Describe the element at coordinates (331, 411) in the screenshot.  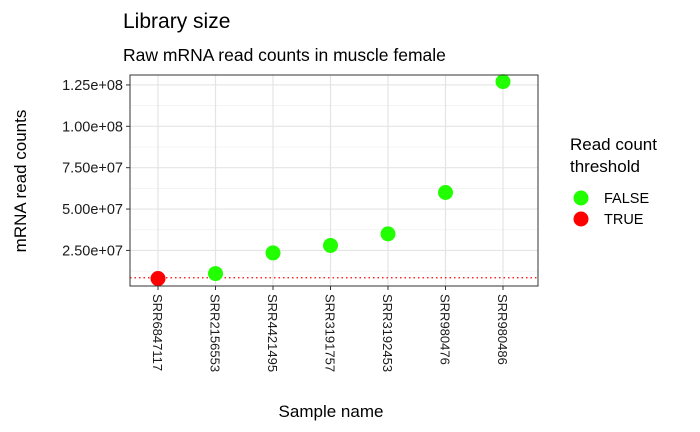
I see `x-axis-label: Sample name` at that location.